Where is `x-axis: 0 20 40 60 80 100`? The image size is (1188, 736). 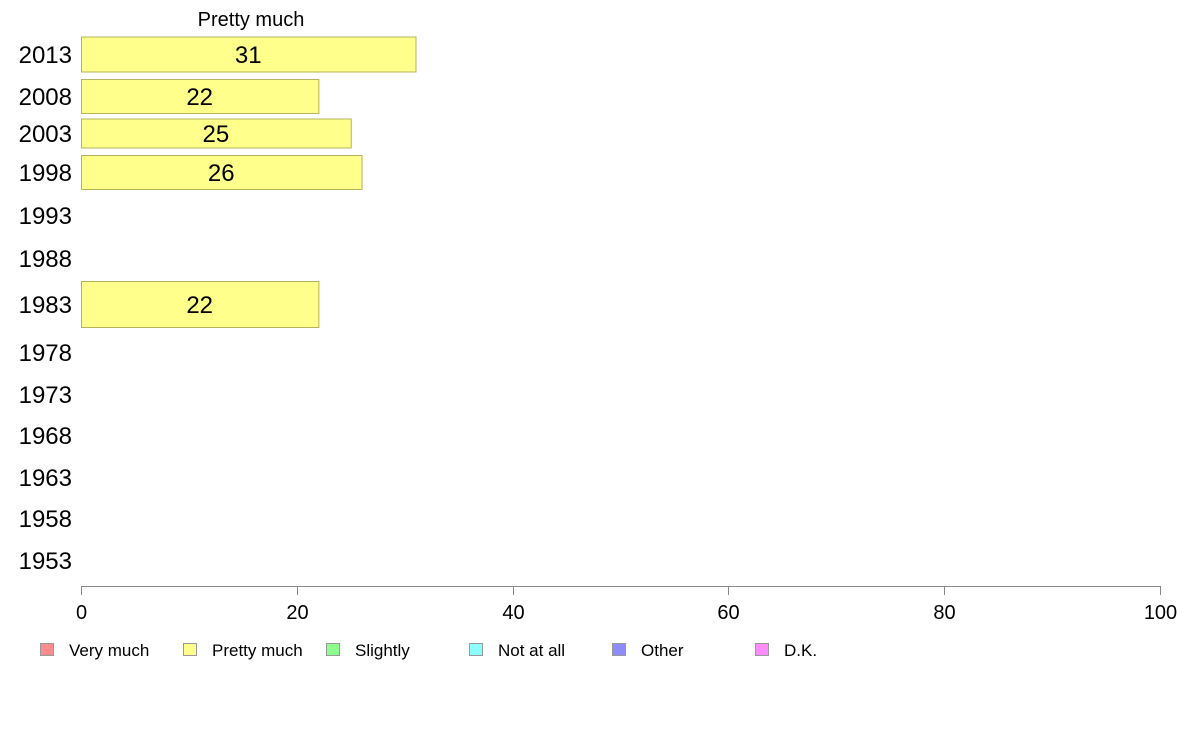
x-axis: 0 20 40 60 80 100 is located at coordinates (626, 605).